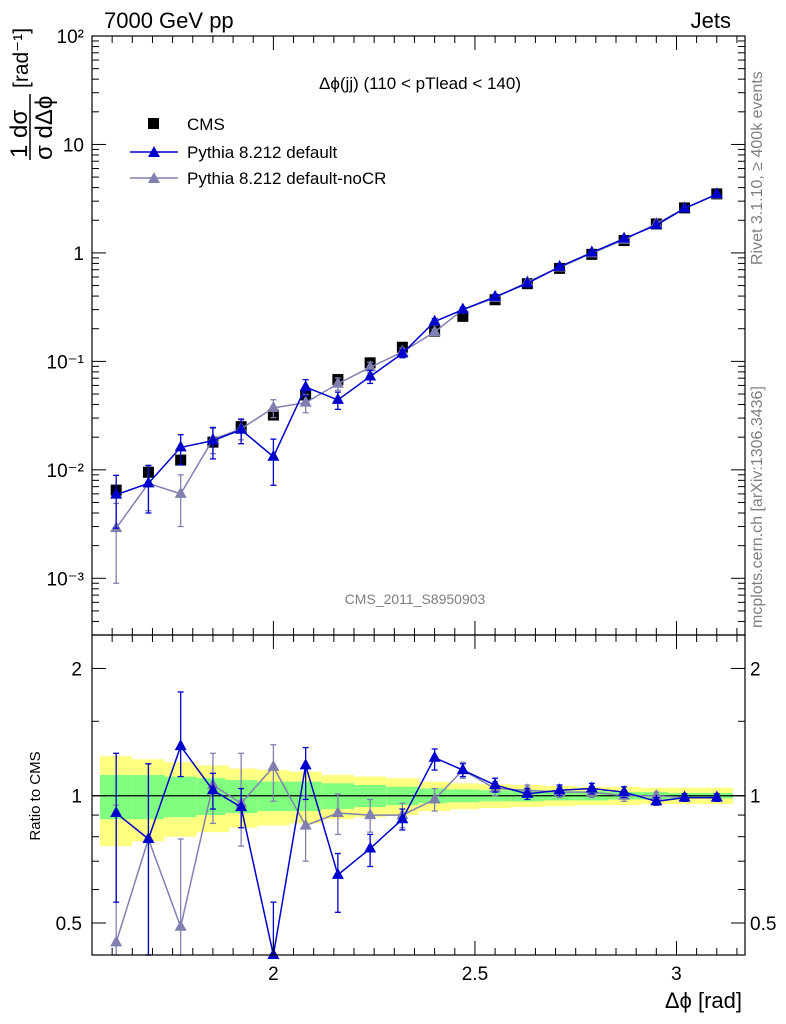 The image size is (786, 1024). Describe the element at coordinates (154, 177) in the screenshot. I see `legend-marker-nocr` at that location.